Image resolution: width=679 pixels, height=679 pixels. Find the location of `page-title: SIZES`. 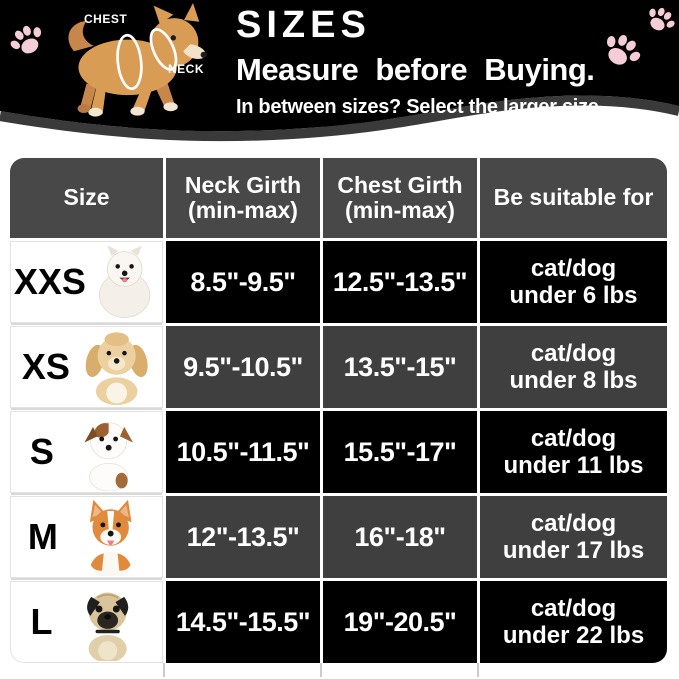

page-title: SIZES is located at coordinates (303, 25).